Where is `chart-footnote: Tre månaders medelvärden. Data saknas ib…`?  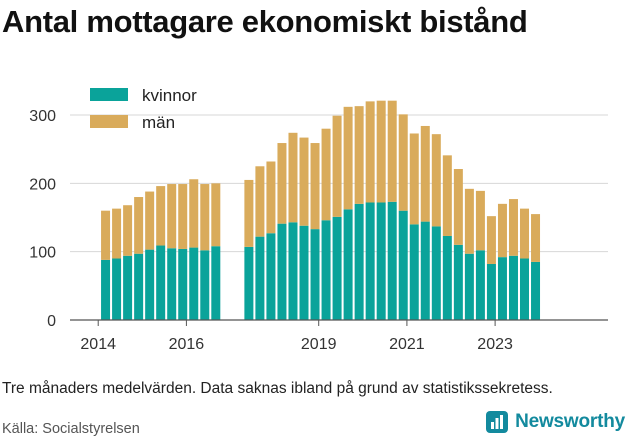
chart-footnote: Tre månaders medelvärden. Data saknas ib… is located at coordinates (277, 388).